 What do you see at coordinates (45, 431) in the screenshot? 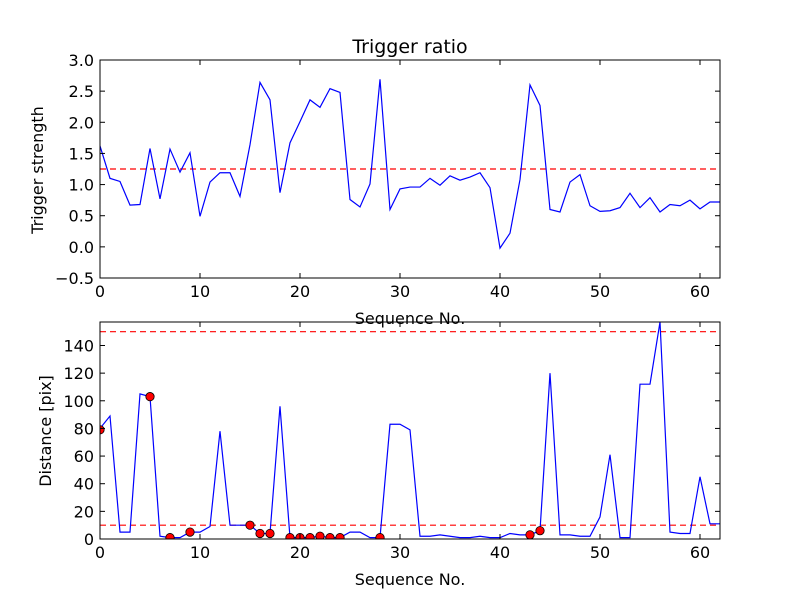
I see `y-axis-label: Distance [pix]` at bounding box center [45, 431].